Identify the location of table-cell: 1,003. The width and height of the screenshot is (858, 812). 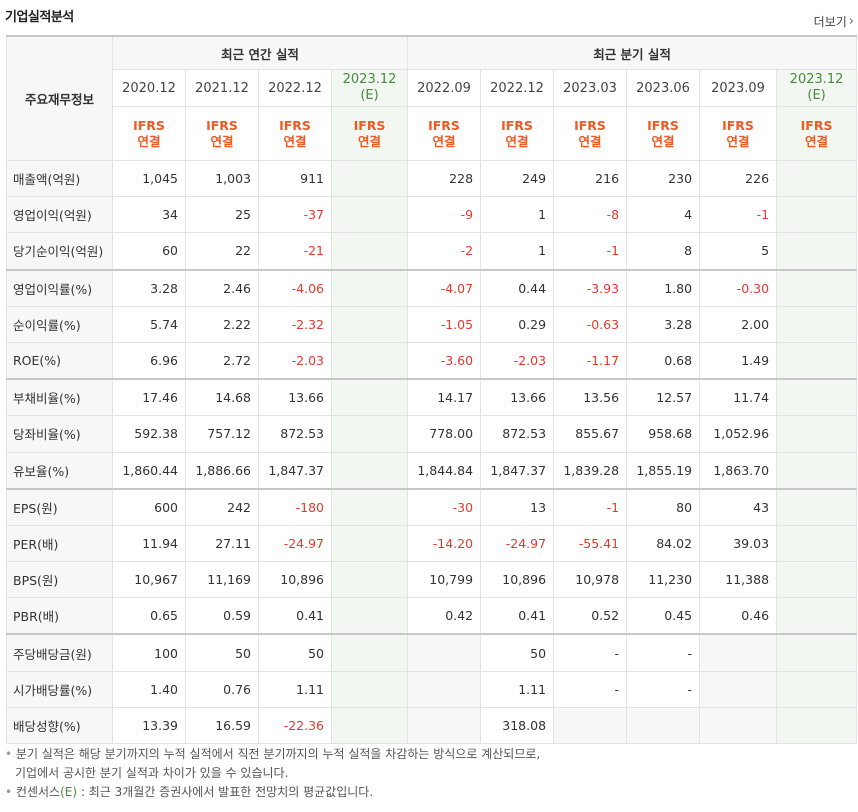
(222, 178).